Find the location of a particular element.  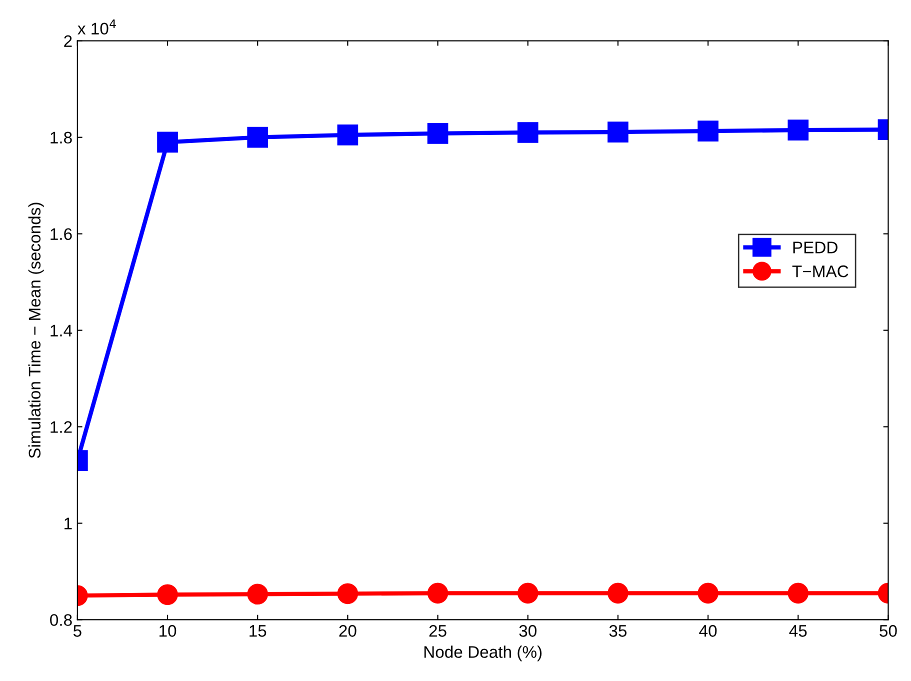

x-tick-label: 20 is located at coordinates (347, 631).